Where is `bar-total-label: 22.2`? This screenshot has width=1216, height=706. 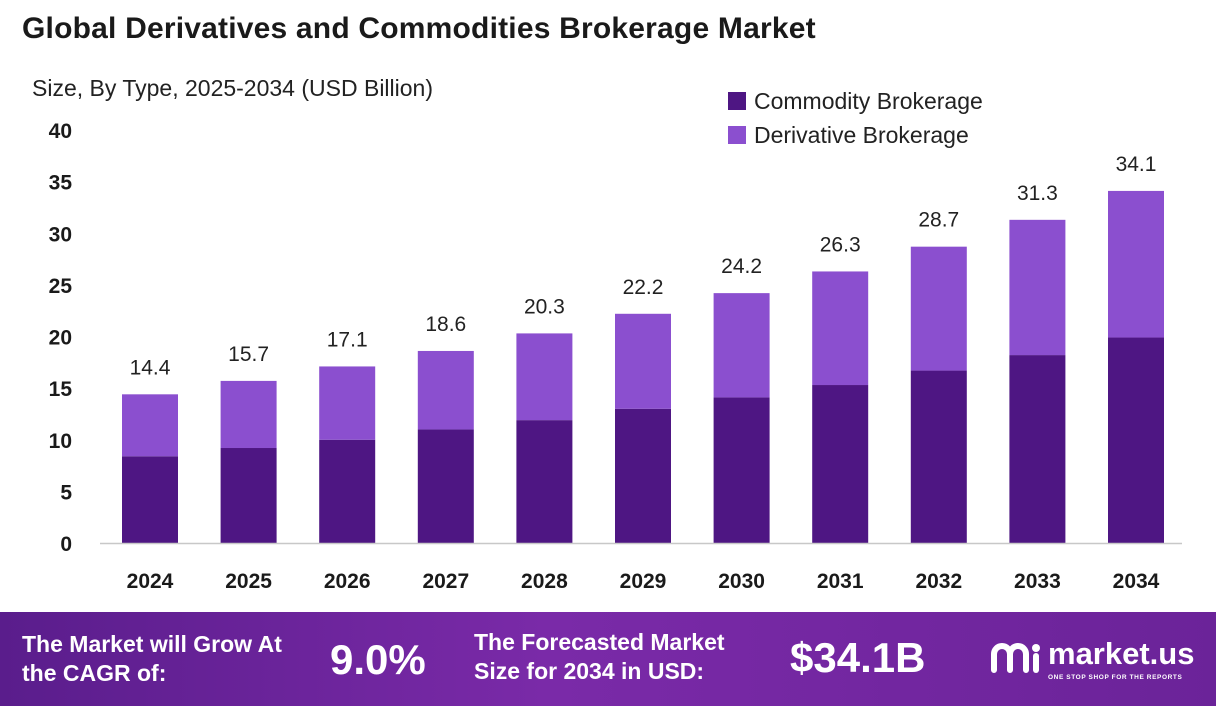
bar-total-label: 22.2 is located at coordinates (643, 287).